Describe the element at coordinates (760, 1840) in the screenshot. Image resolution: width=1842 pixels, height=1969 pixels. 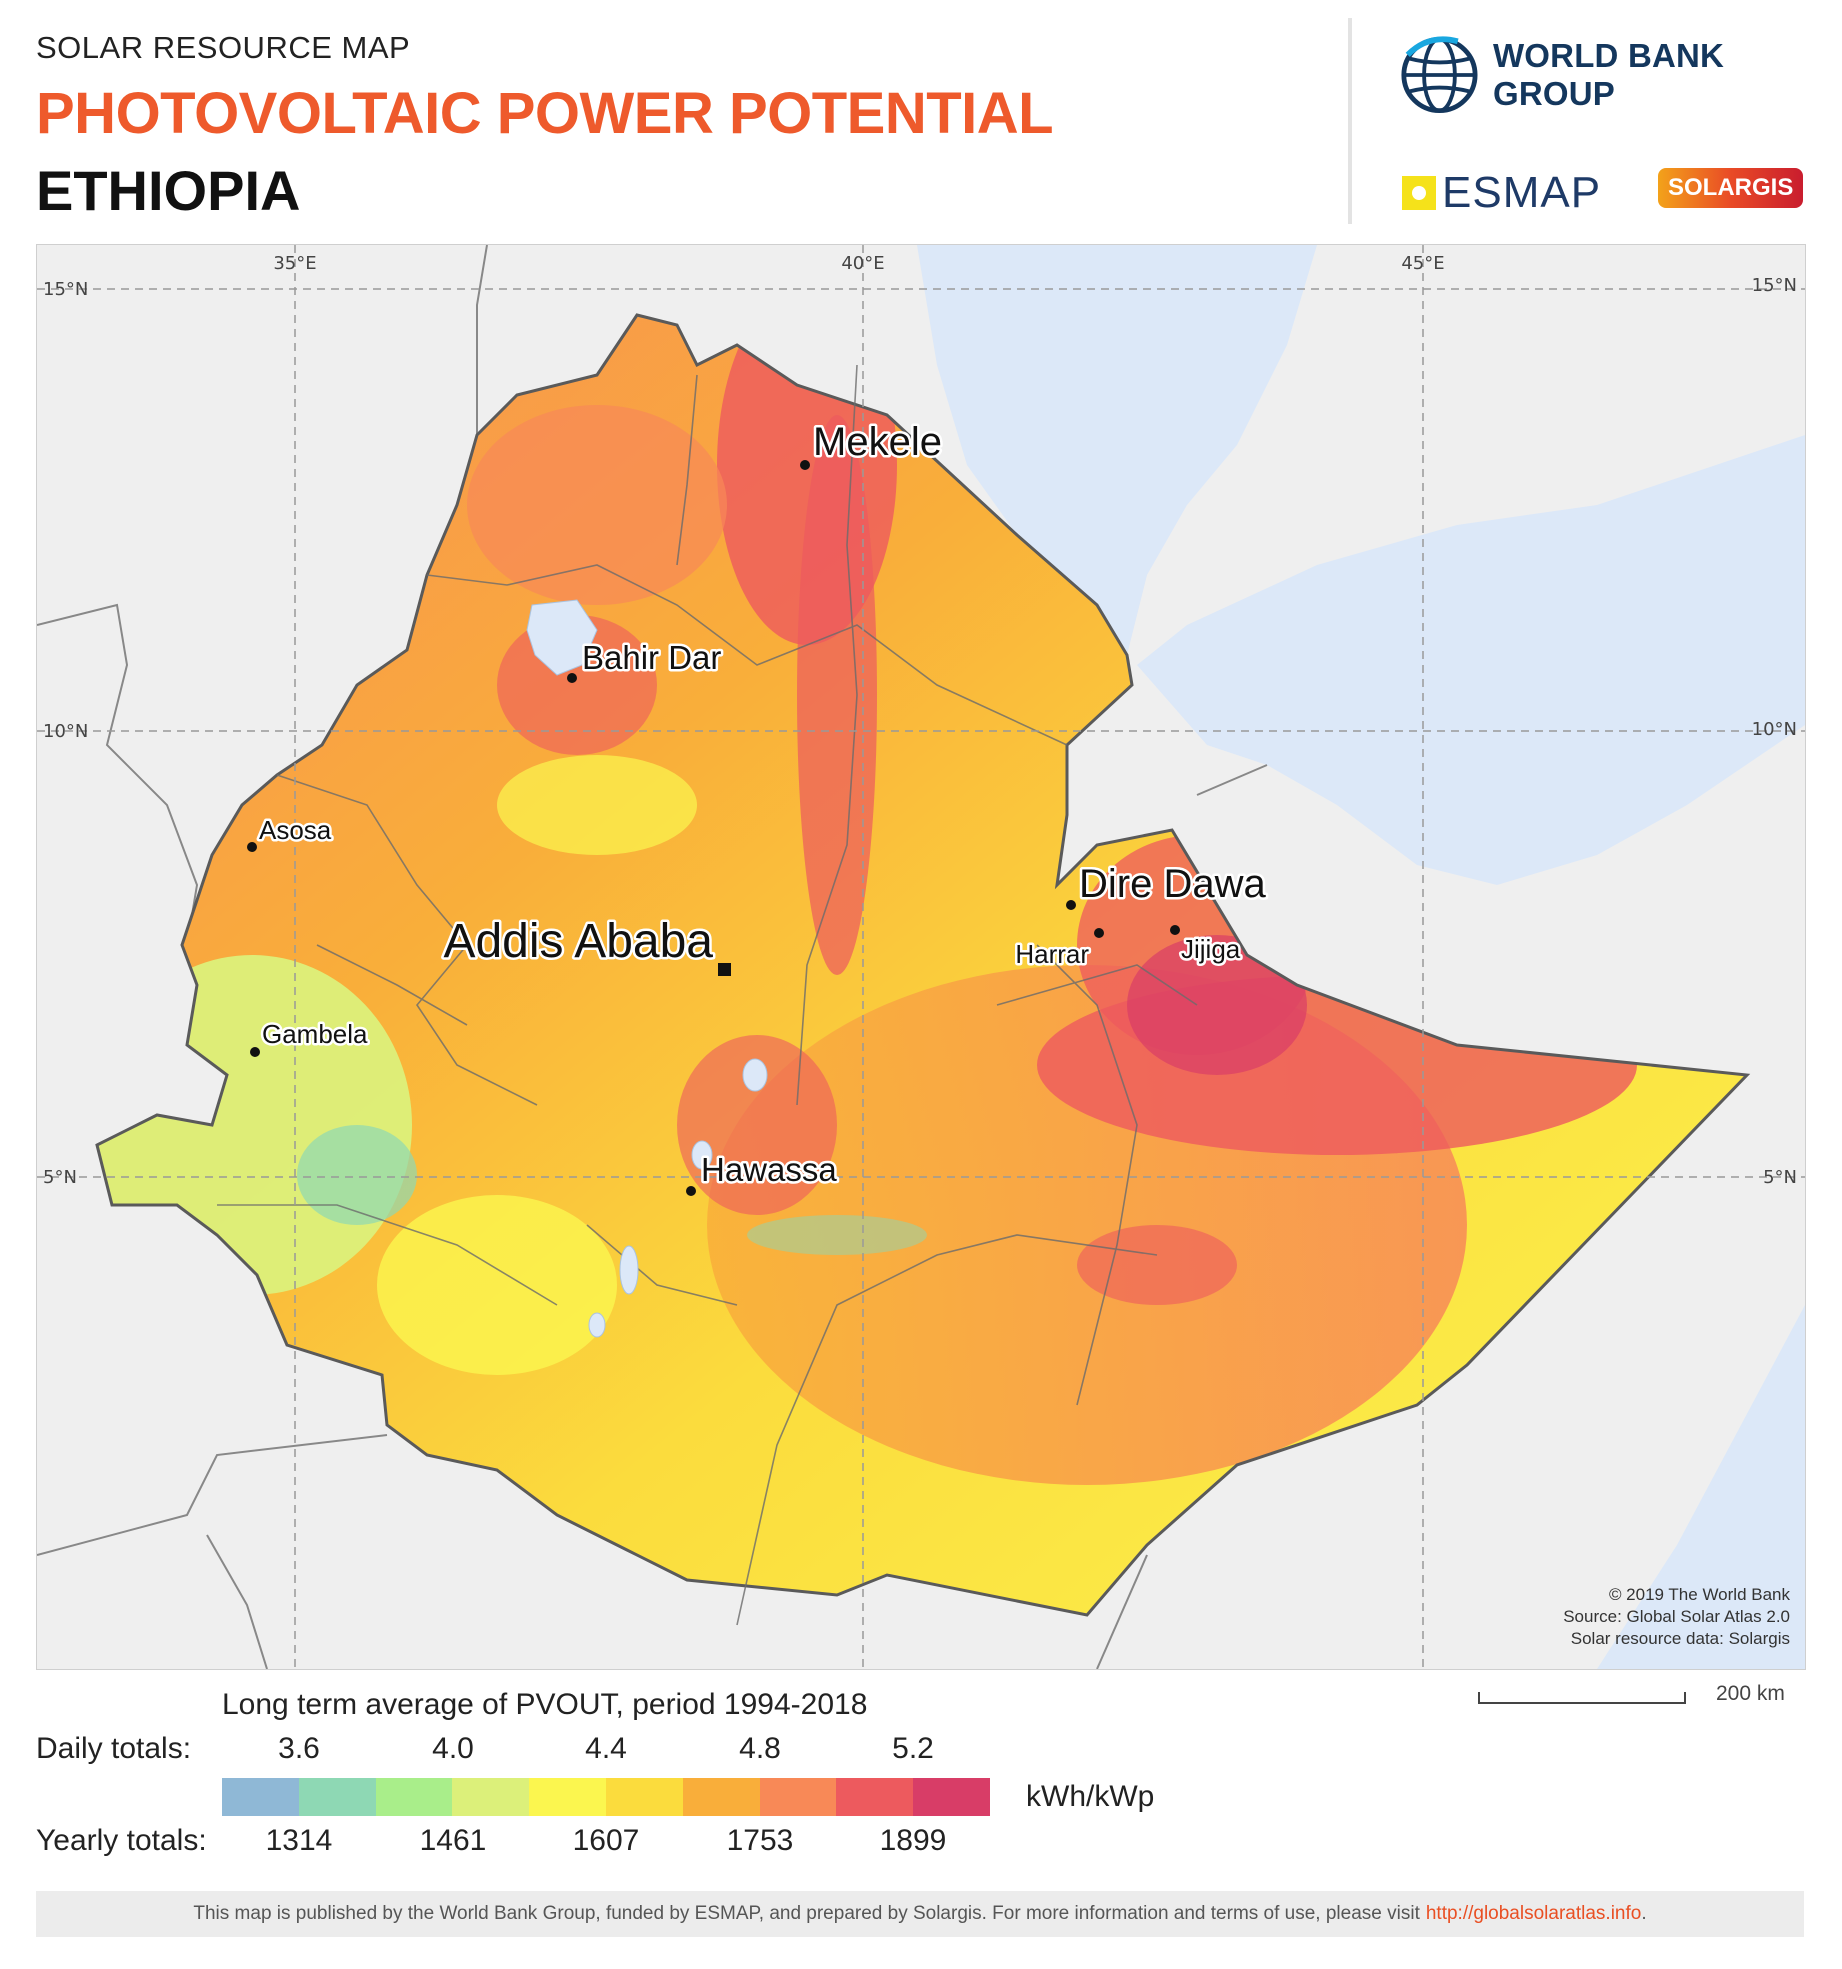
I see `yearly-tick: 1753` at that location.